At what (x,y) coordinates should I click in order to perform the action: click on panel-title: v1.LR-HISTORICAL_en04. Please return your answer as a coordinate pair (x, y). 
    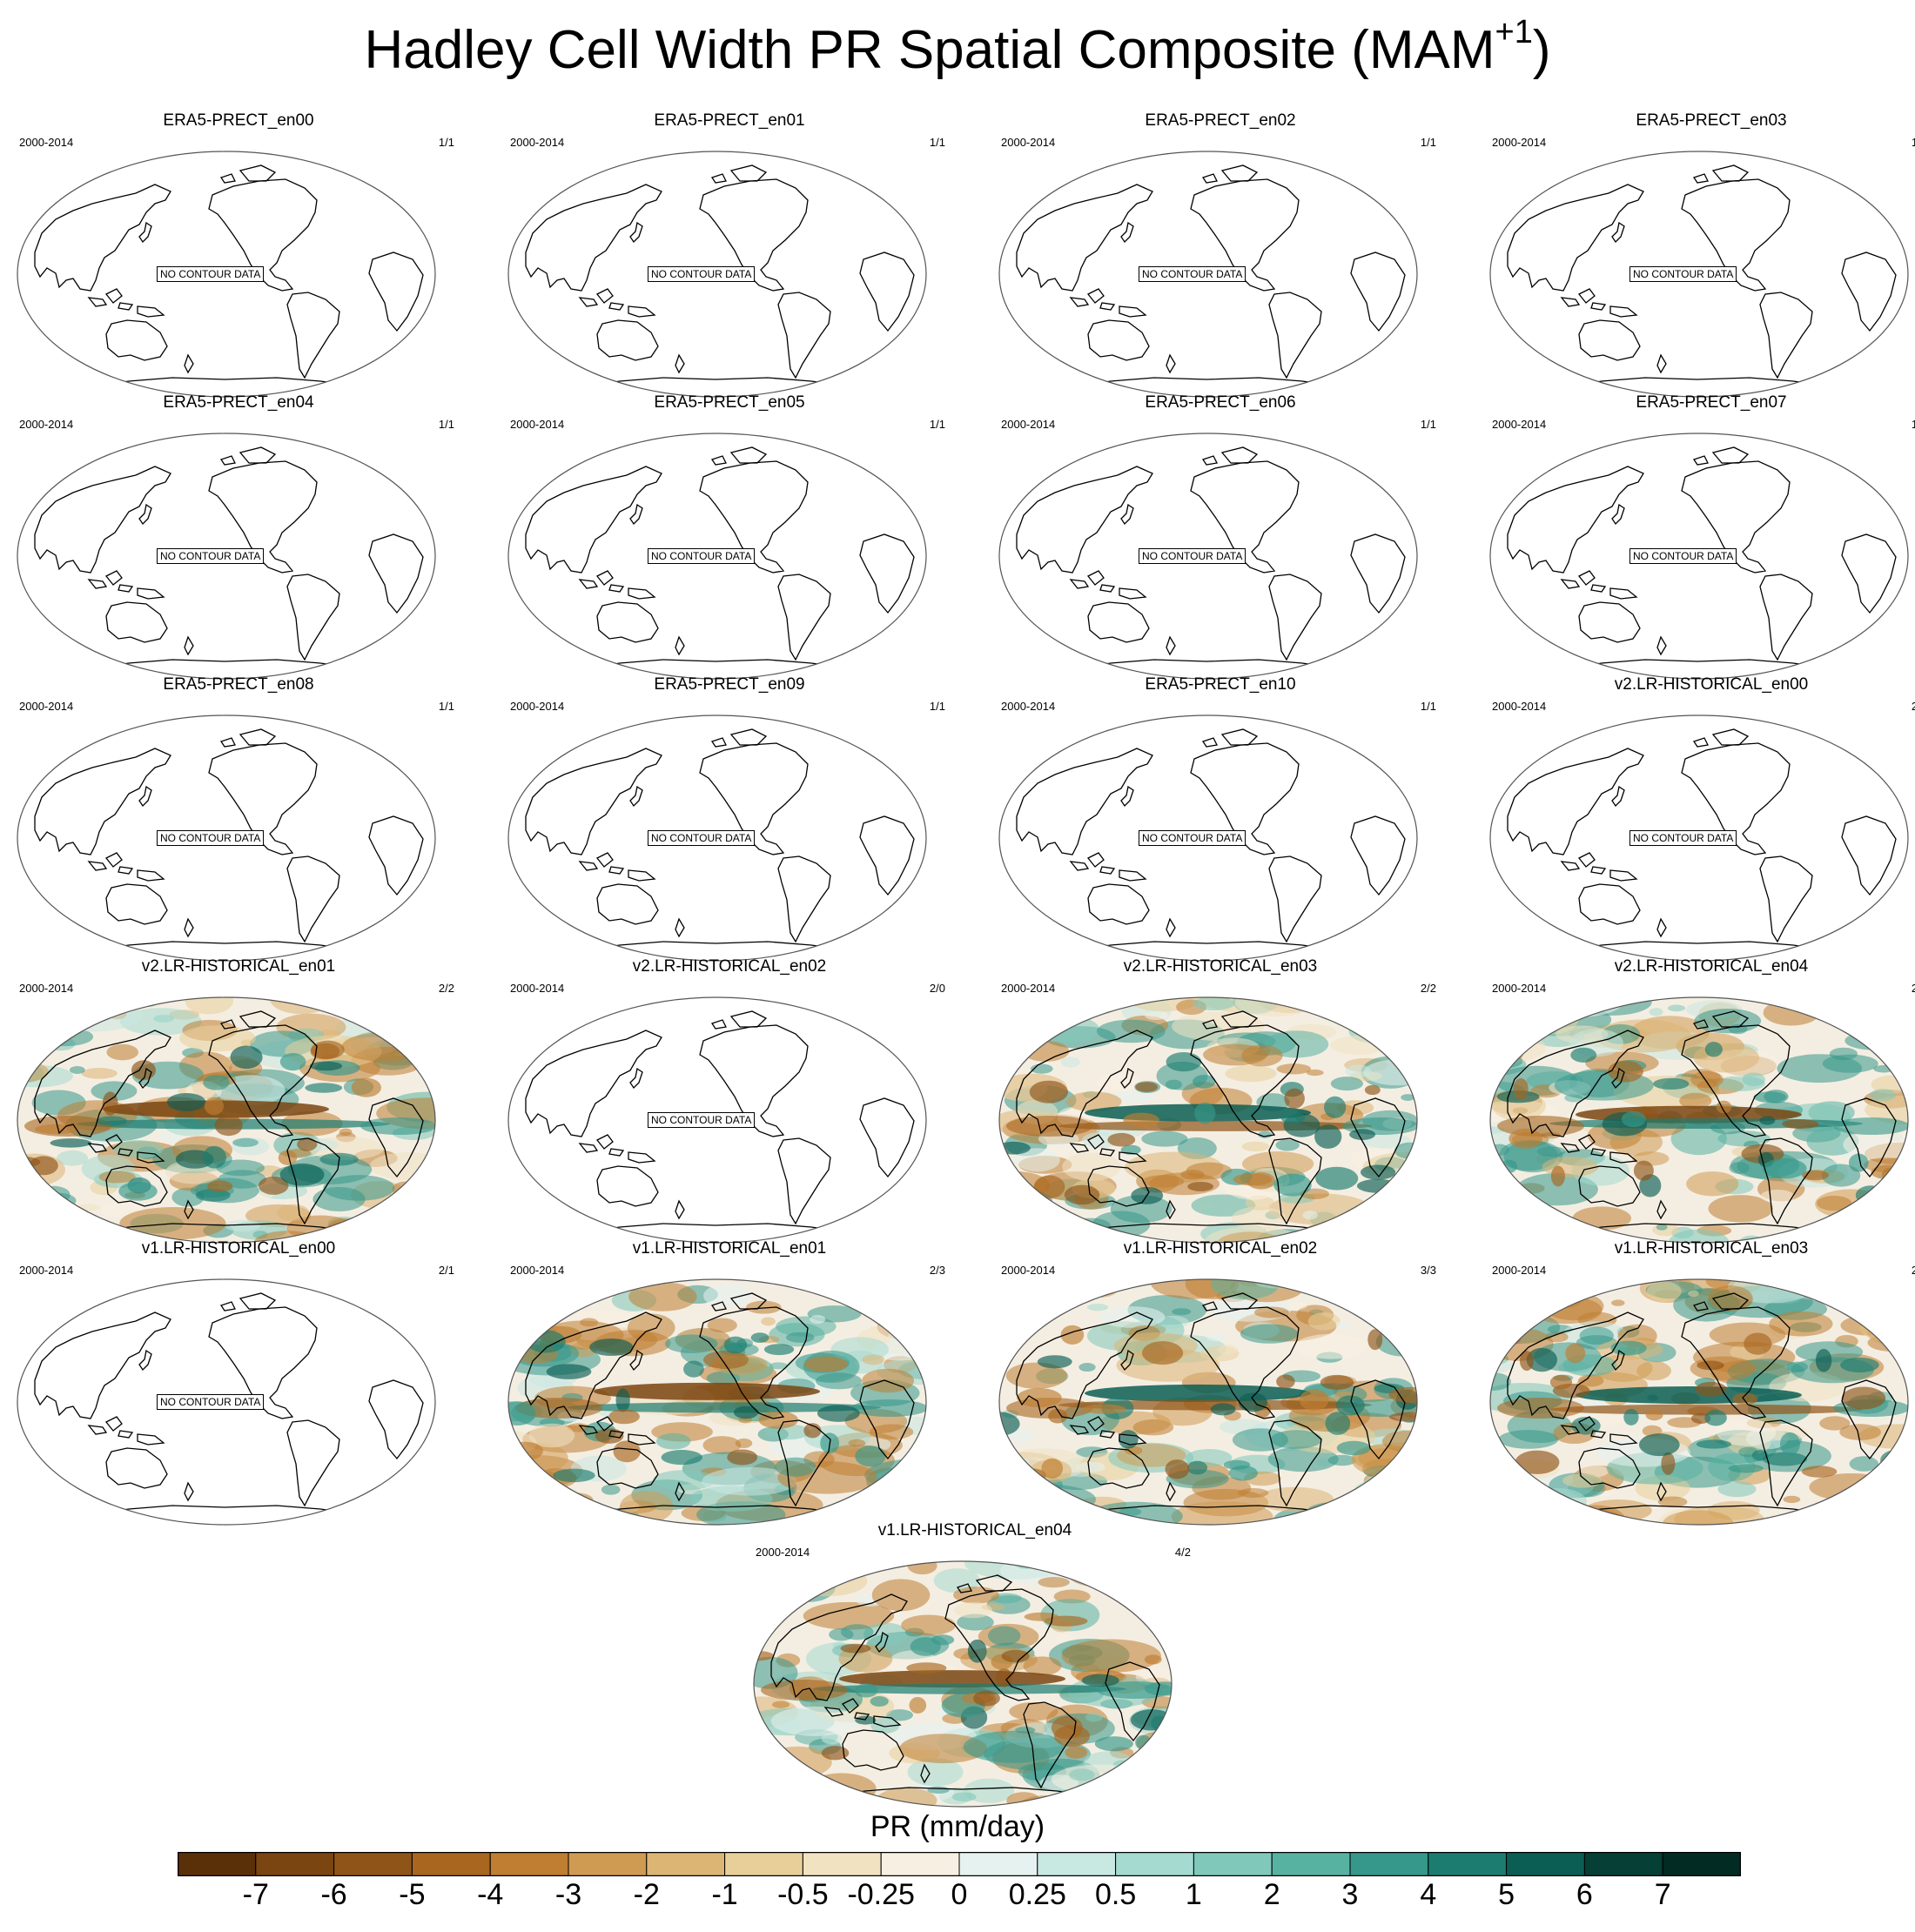
    Looking at the image, I should click on (975, 1531).